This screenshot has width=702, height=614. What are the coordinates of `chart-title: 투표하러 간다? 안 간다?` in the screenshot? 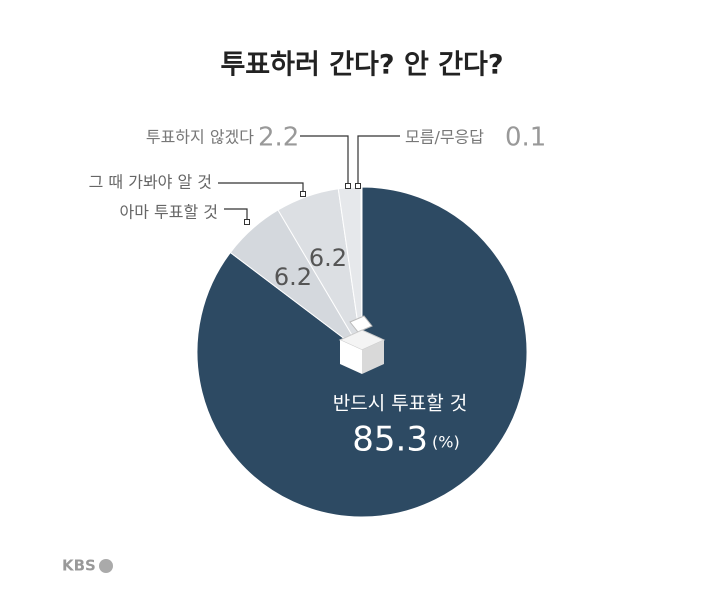 It's located at (361, 65).